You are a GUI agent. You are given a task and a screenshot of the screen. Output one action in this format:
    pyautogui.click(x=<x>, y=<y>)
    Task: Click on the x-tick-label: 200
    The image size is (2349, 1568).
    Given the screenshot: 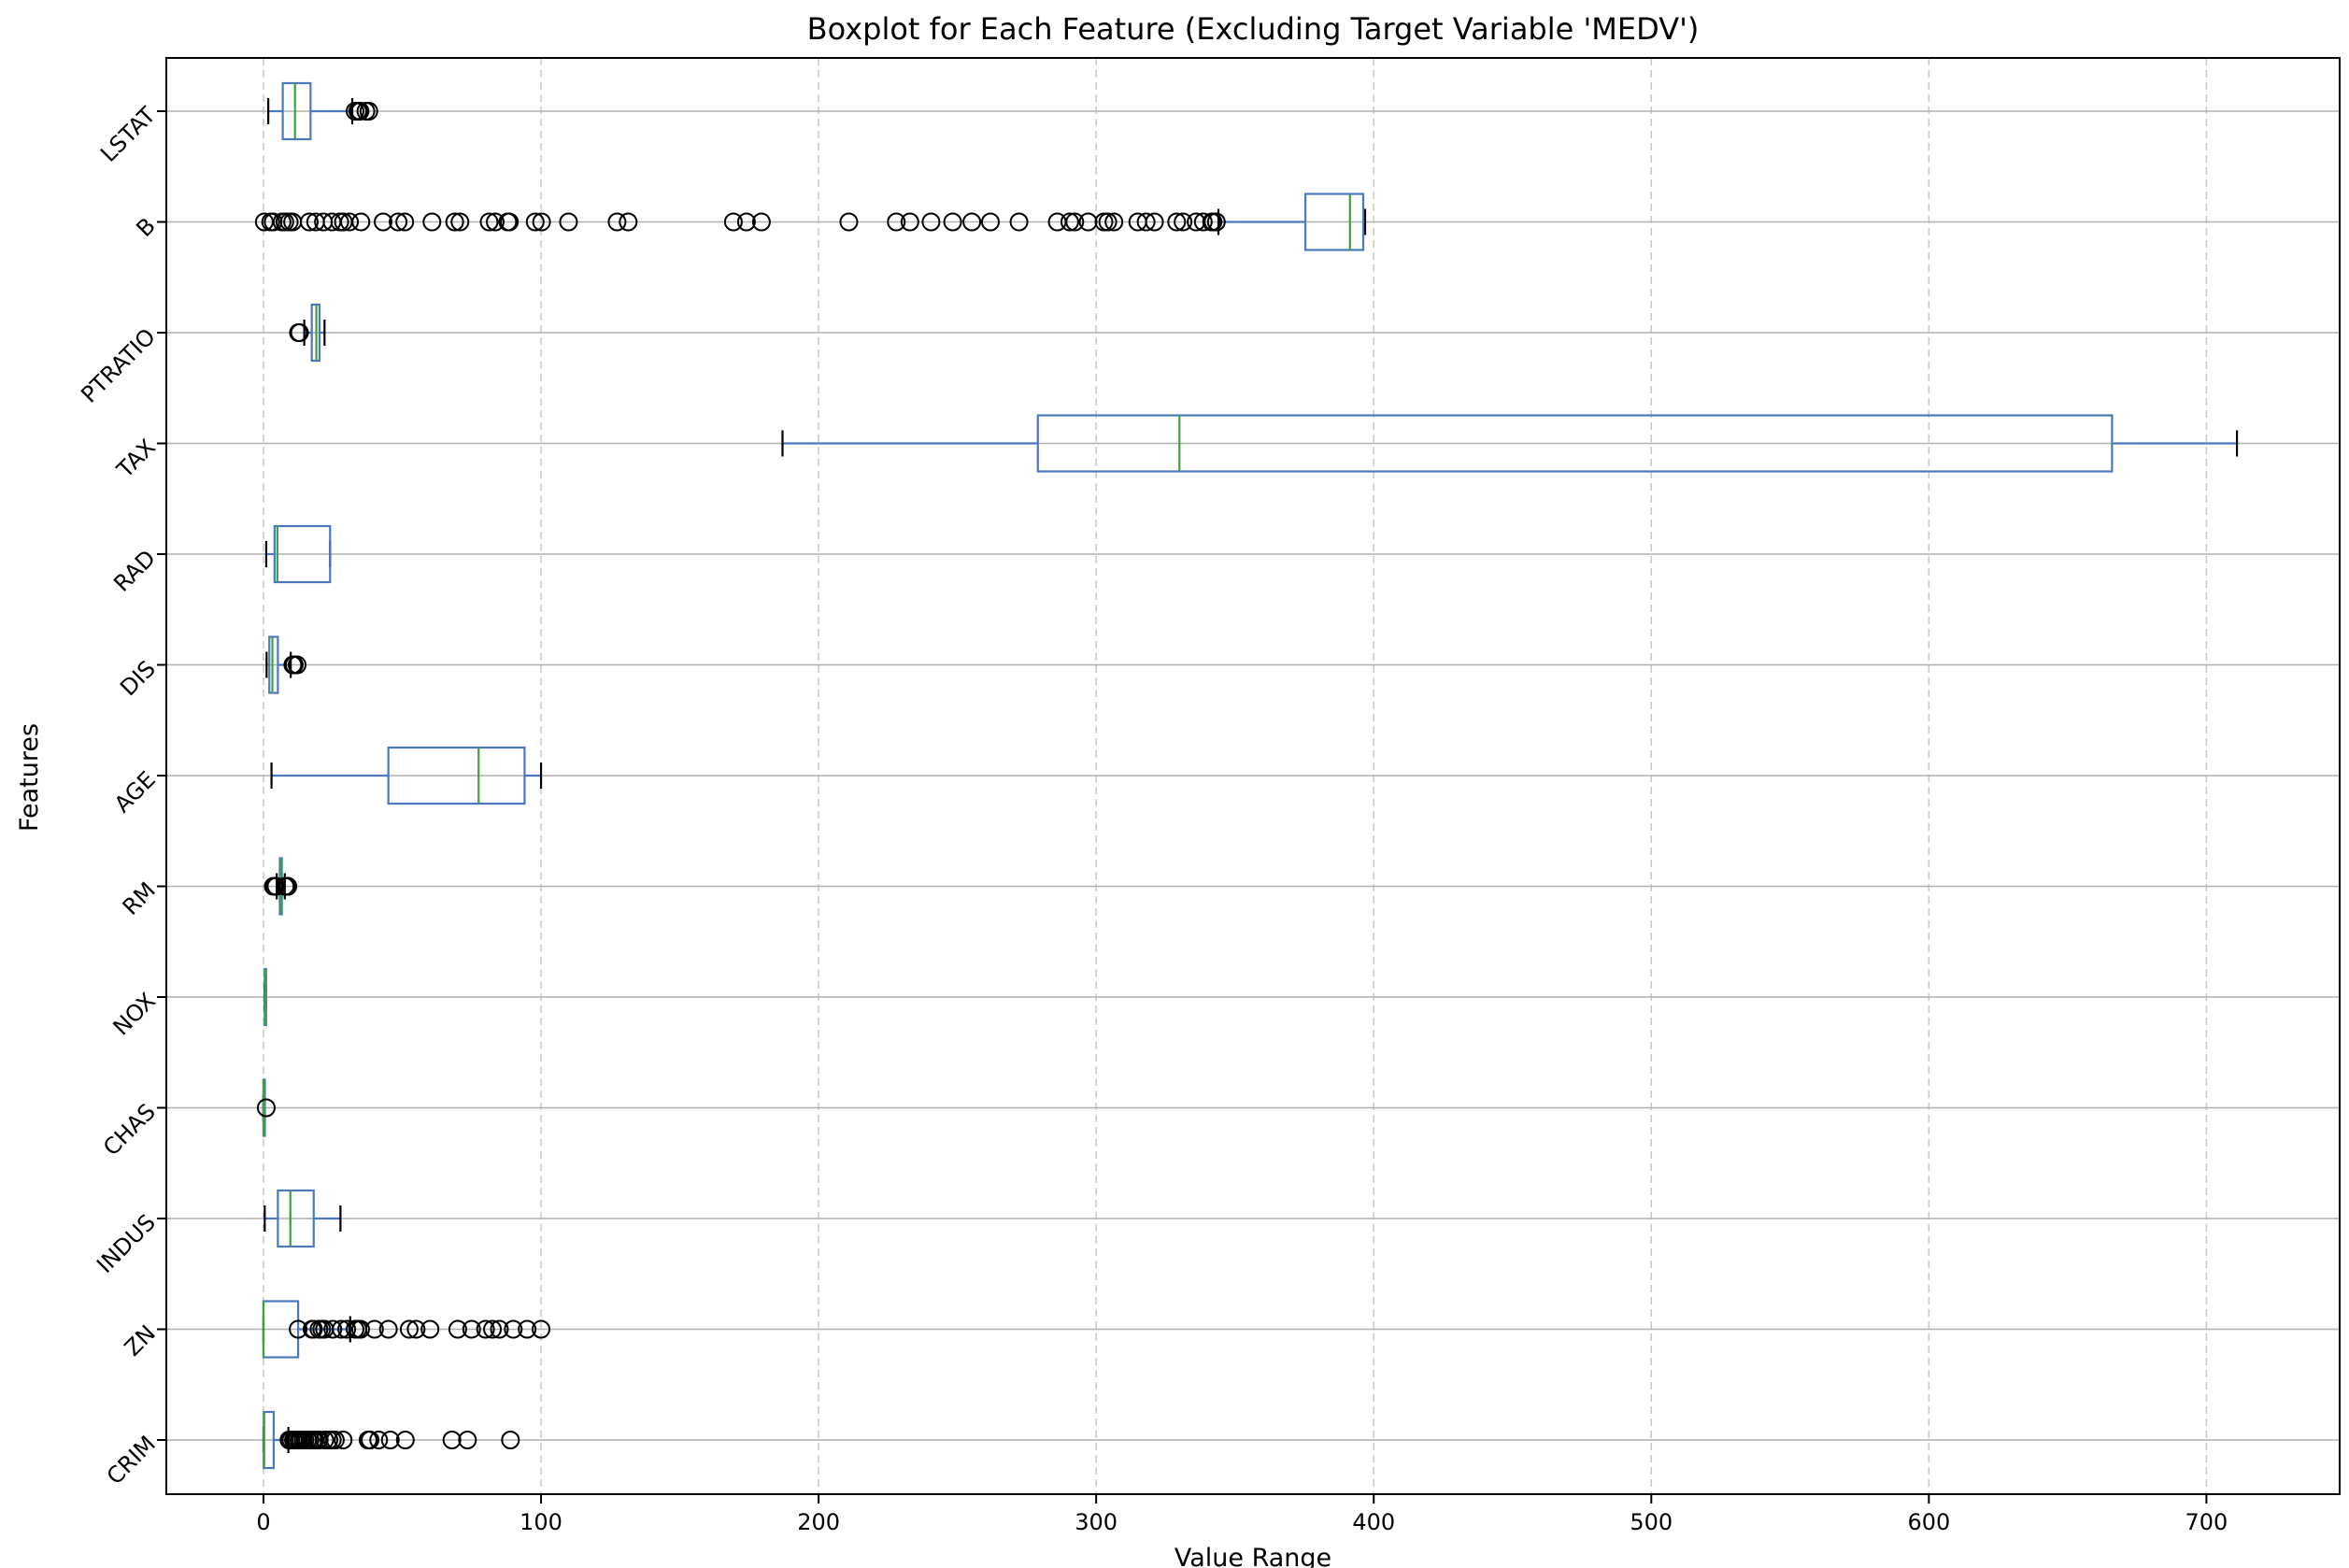 What is the action you would take?
    pyautogui.click(x=819, y=1522)
    